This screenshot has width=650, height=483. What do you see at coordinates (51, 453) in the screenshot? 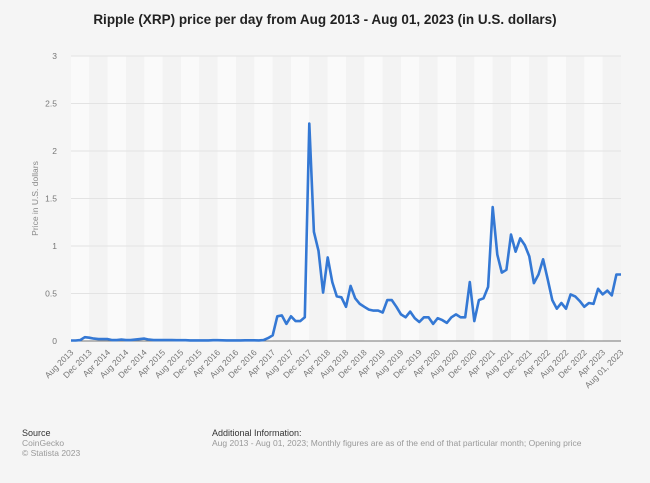
I see `copyright: © Statista 2023` at bounding box center [51, 453].